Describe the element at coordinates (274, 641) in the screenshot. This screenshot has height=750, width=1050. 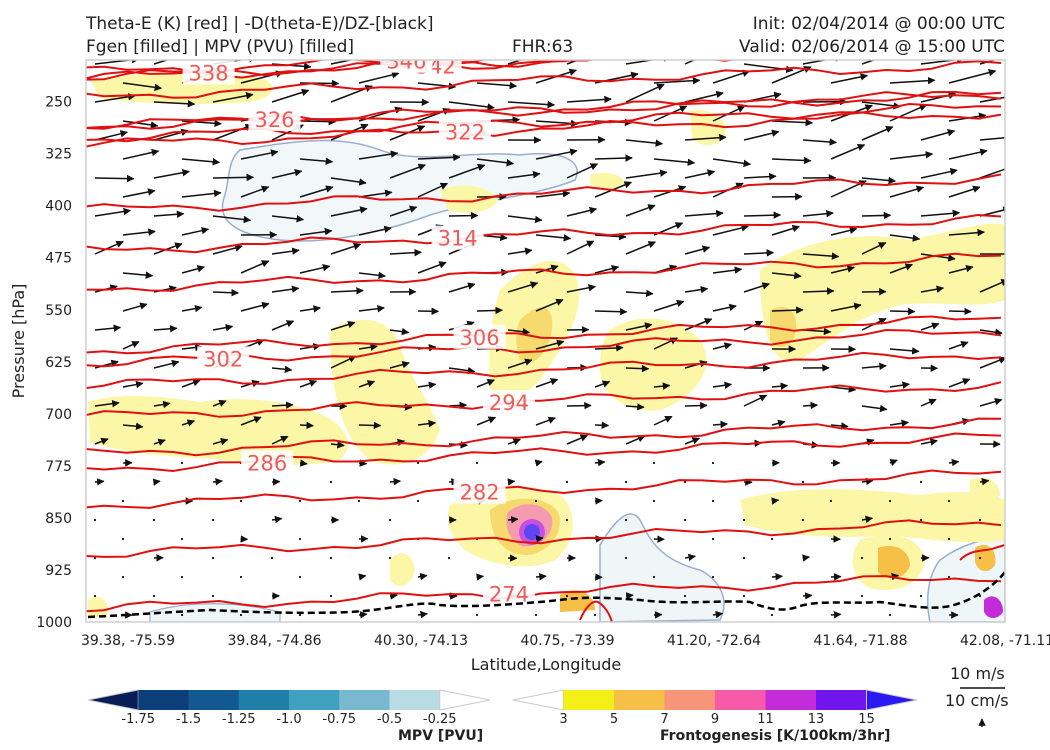
I see `x-tick-label: 39.84, -74.86` at that location.